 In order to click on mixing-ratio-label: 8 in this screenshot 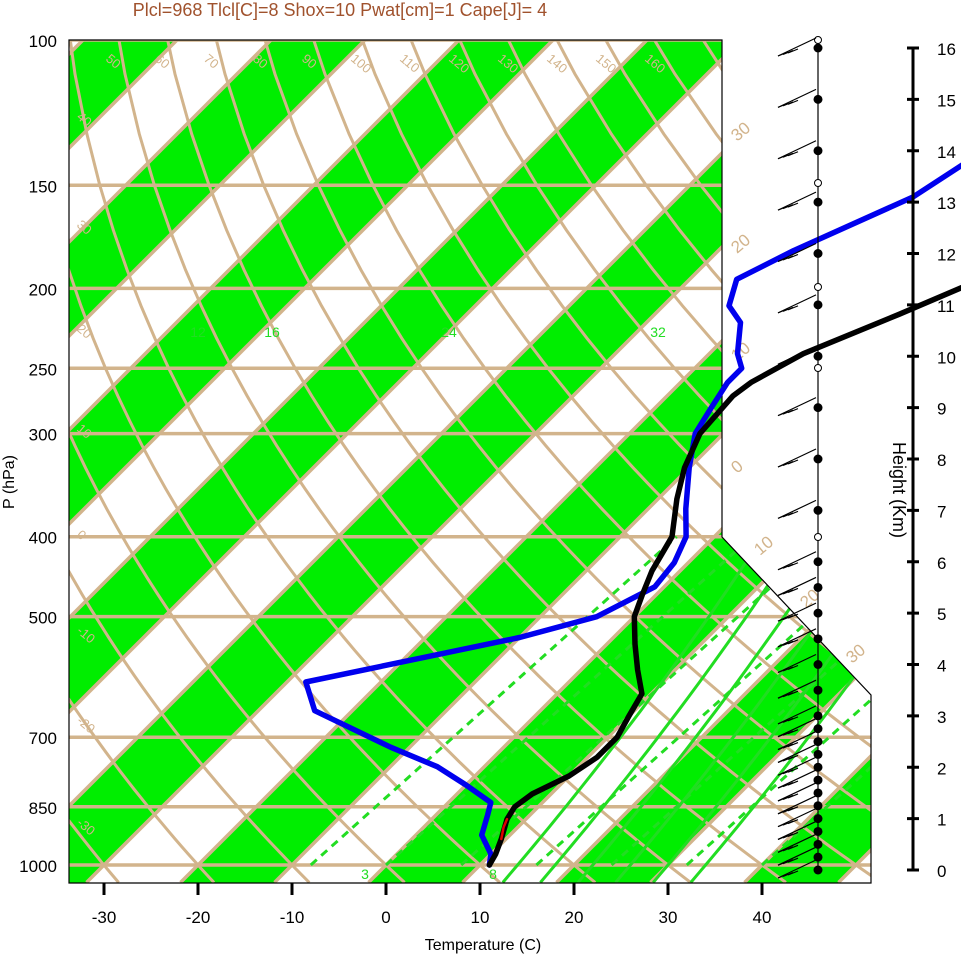, I will do `click(493, 874)`.